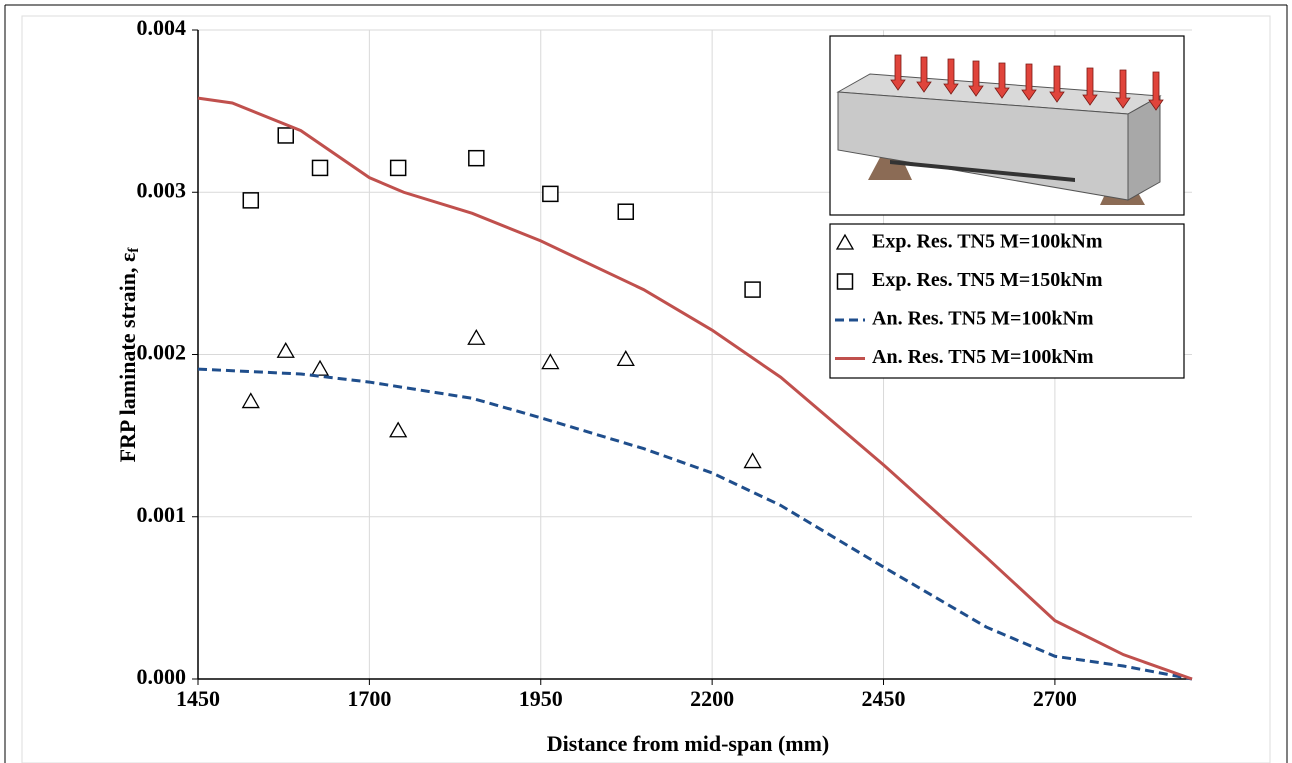  What do you see at coordinates (127, 358) in the screenshot?
I see `y-axis-title-main: FRP laminate strain, ε` at bounding box center [127, 358].